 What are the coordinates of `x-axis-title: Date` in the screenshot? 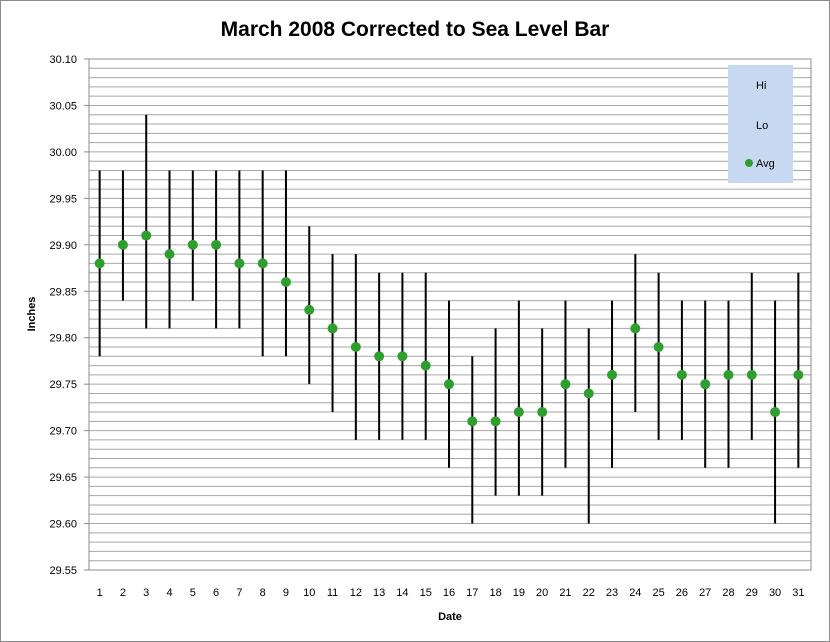 It's located at (450, 617).